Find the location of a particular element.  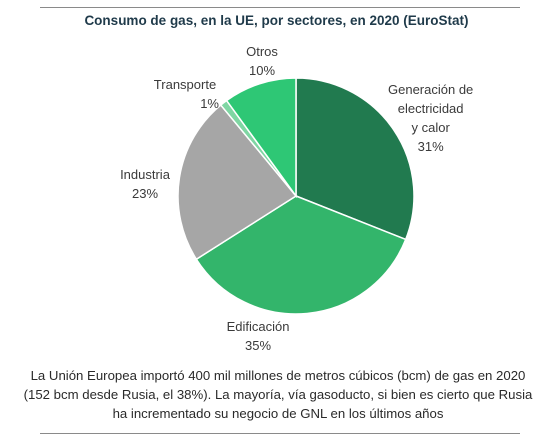

slice-label-transporte: Transporte 1% is located at coordinates (185, 94).